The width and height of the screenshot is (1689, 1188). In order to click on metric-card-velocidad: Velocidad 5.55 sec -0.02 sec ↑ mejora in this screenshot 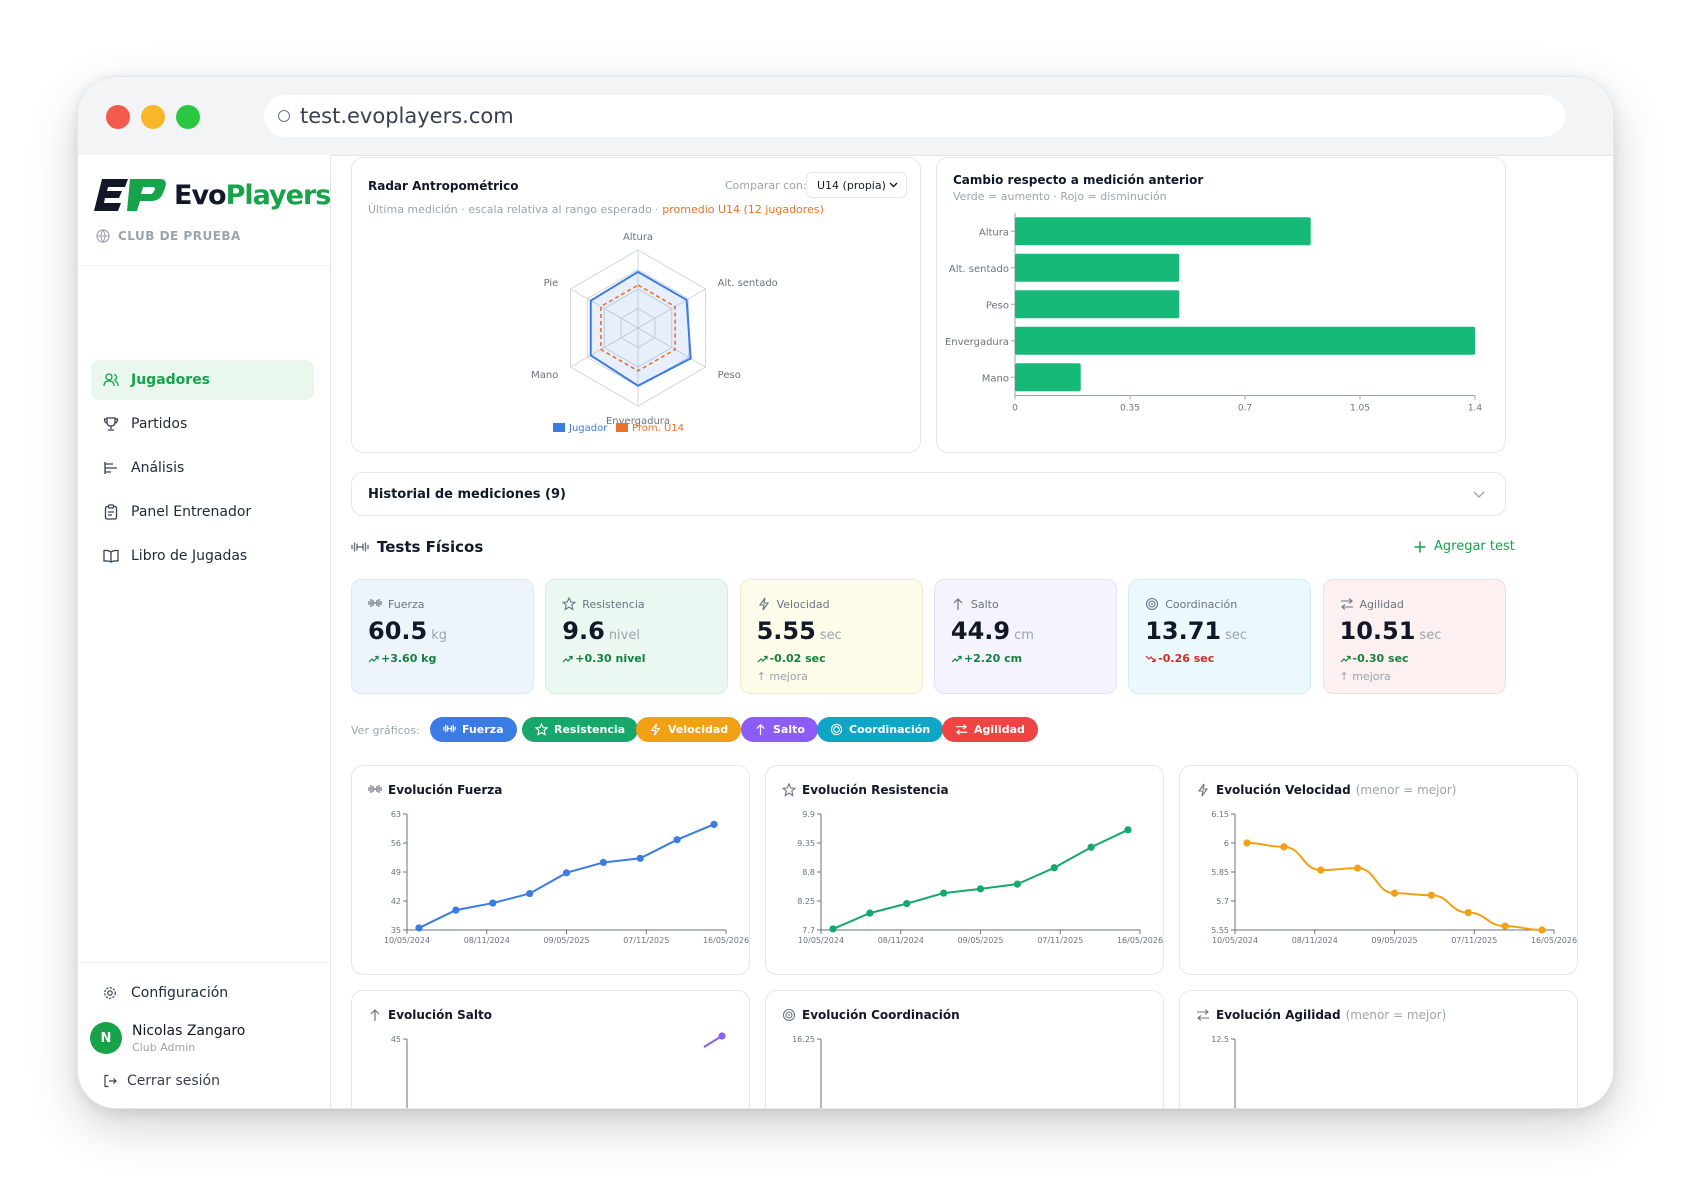, I will do `click(831, 636)`.